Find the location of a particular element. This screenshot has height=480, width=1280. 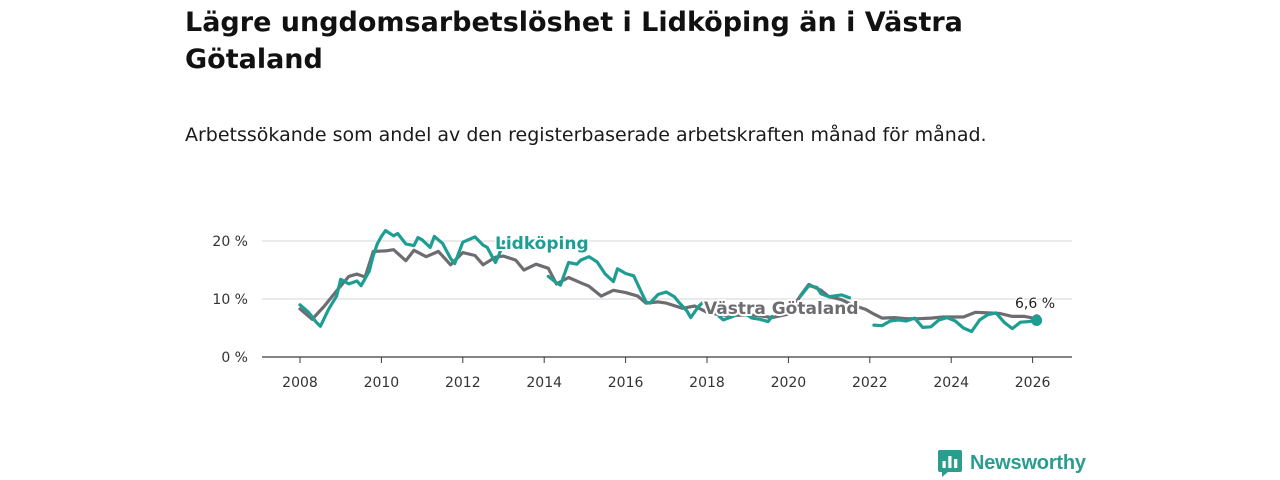

x-tick-label: 2024 is located at coordinates (951, 383).